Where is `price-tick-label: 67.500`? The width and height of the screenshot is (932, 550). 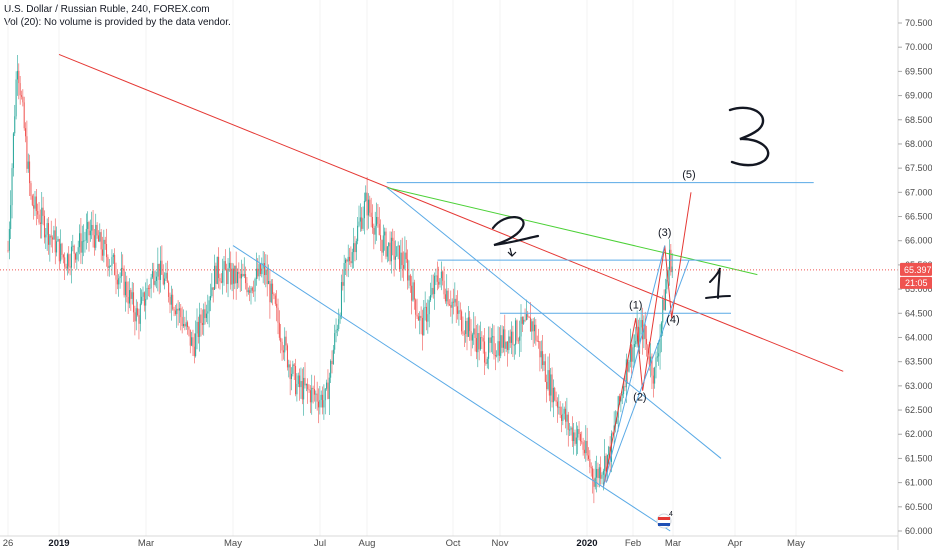
price-tick-label: 67.500 is located at coordinates (918, 168).